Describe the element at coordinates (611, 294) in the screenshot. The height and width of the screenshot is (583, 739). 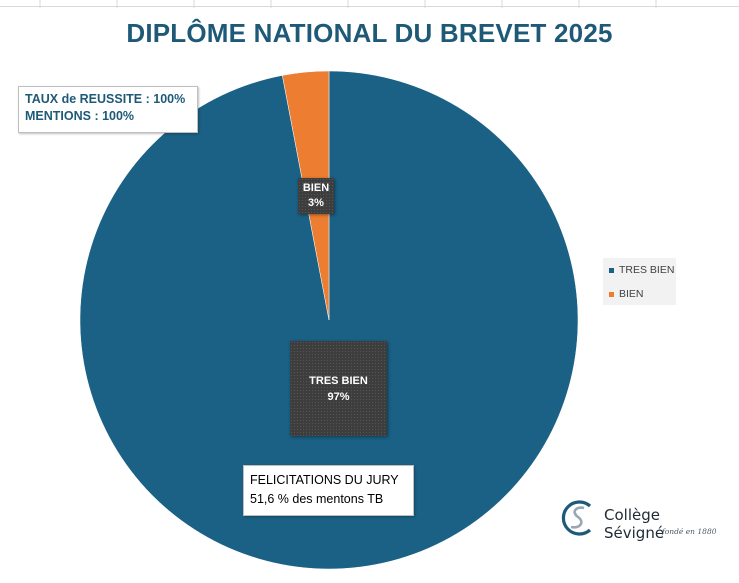
I see `legend-swatch-bien` at that location.